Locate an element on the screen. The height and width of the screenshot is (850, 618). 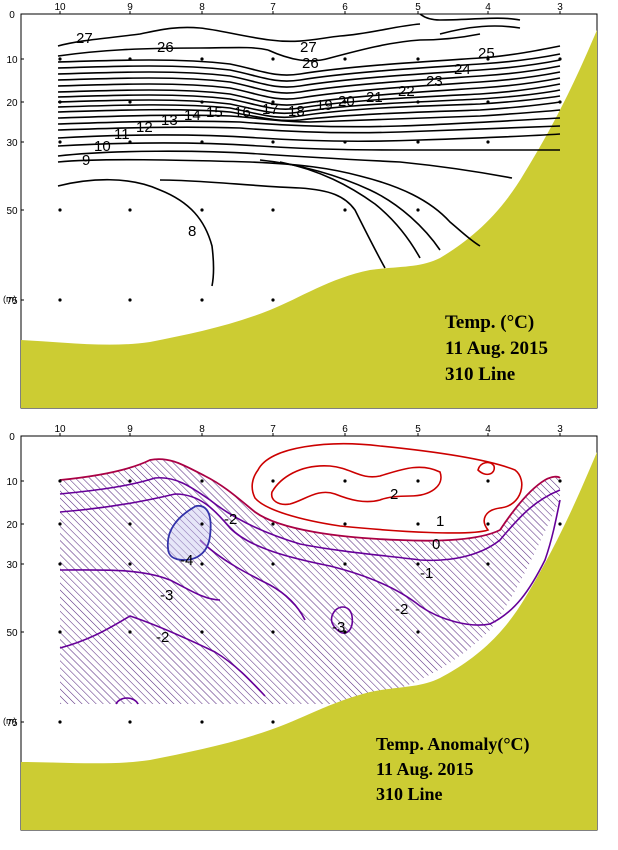
contour-label: 19 is located at coordinates (324, 105).